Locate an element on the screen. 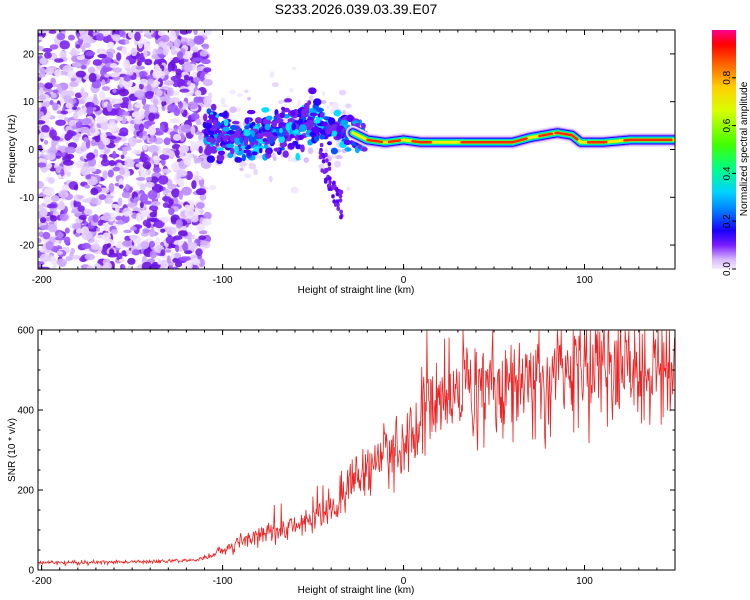  x-tick-label: 0 is located at coordinates (404, 280).